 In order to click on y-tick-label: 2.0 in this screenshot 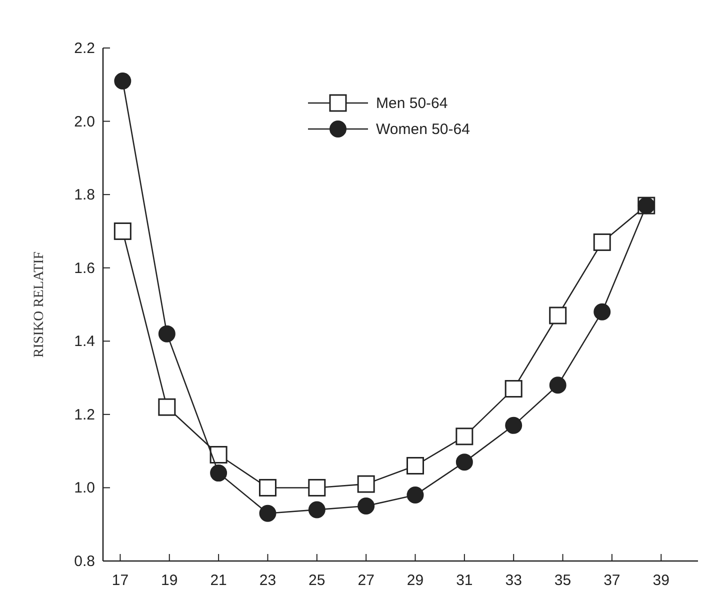, I will do `click(84, 121)`.